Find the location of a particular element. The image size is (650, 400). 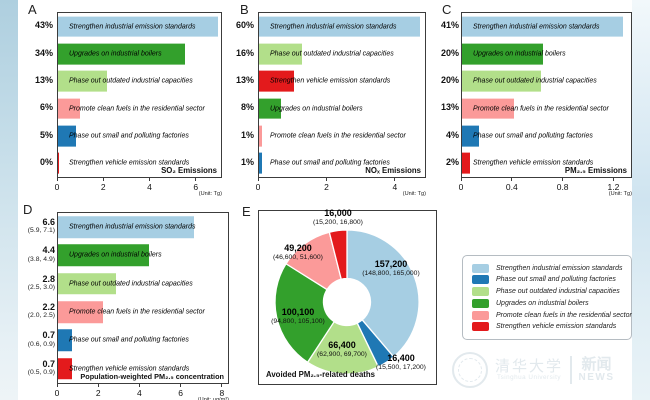

legend-swatch-lightblue is located at coordinates (480, 268).